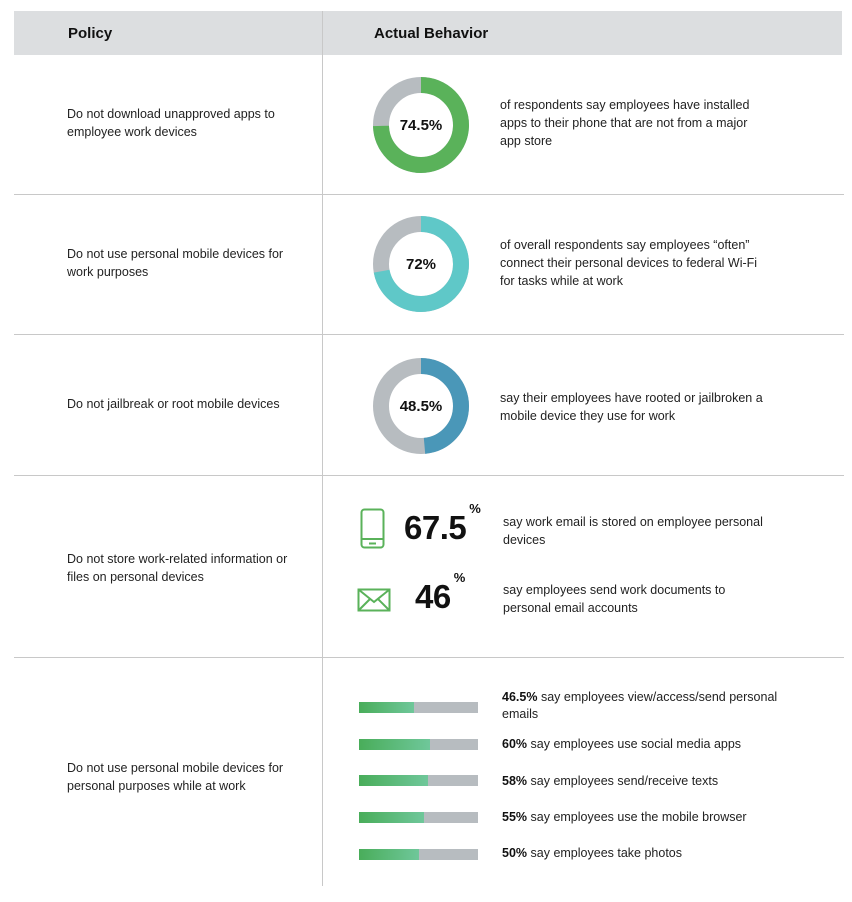 The width and height of the screenshot is (852, 902). I want to click on table-header: Policy Actual Behavior, so click(428, 33).